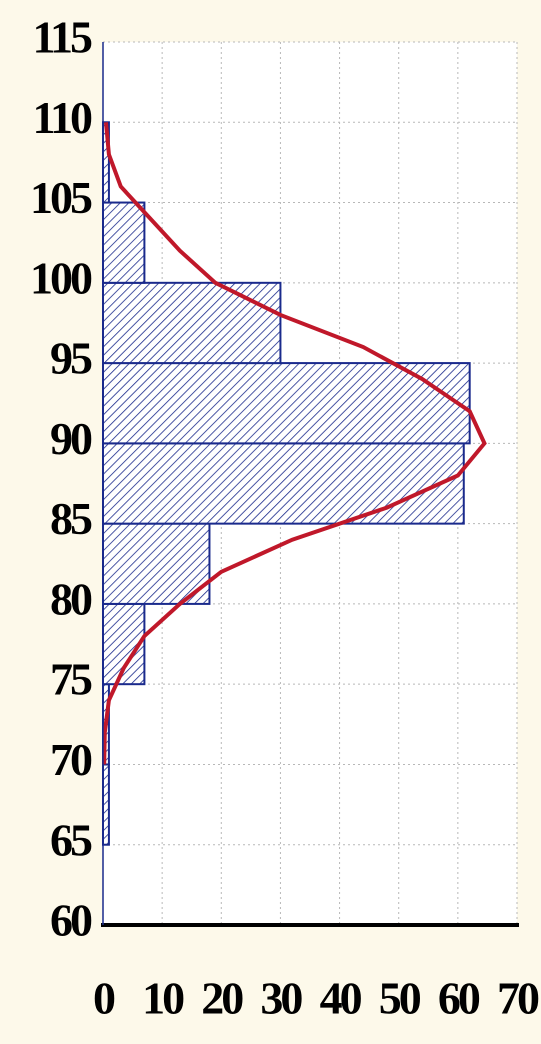 The width and height of the screenshot is (541, 1044). I want to click on x-tick-label: 40, so click(341, 998).